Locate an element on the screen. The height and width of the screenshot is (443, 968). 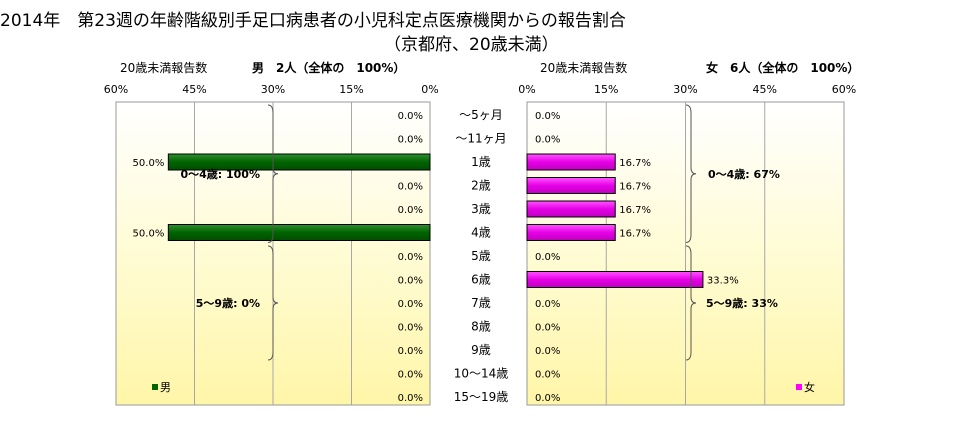
female-data-label: 33.3% is located at coordinates (723, 281).